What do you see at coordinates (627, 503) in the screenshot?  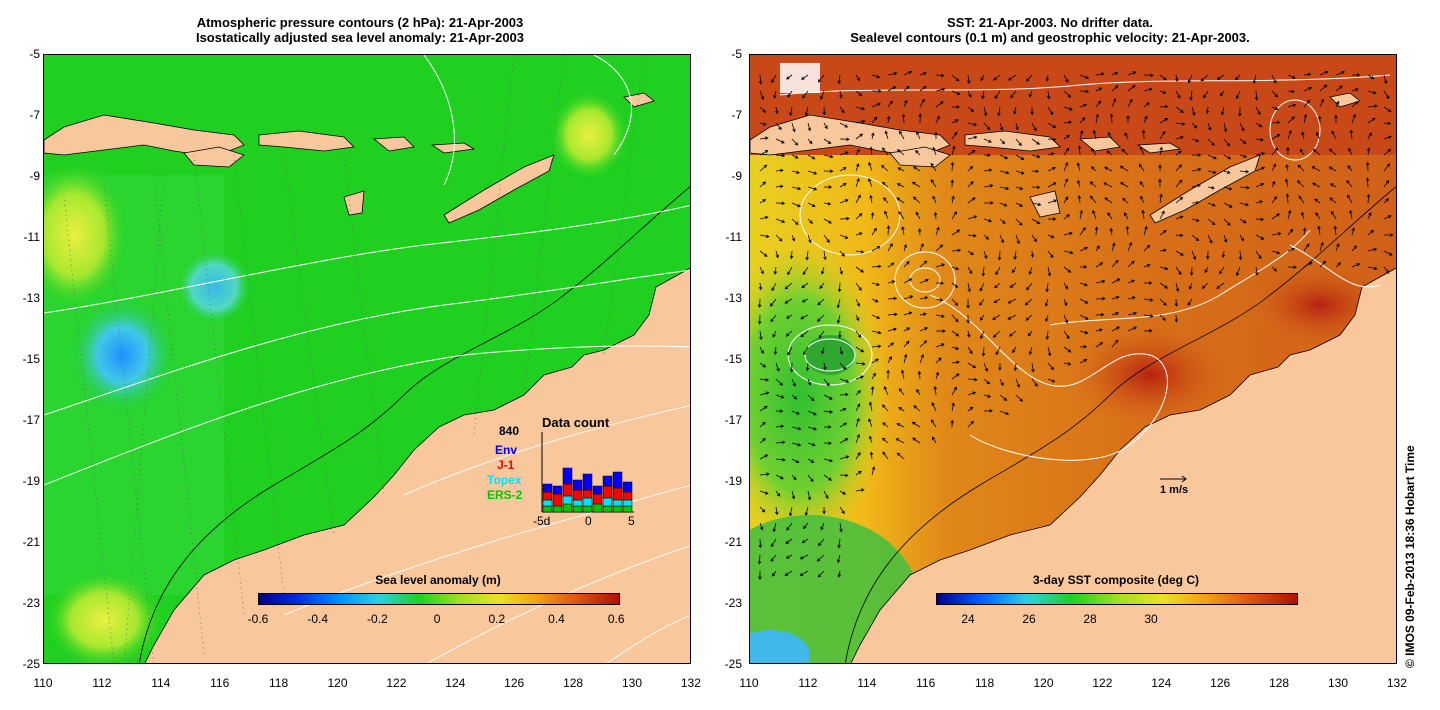 I see `data-count-bar-topex` at bounding box center [627, 503].